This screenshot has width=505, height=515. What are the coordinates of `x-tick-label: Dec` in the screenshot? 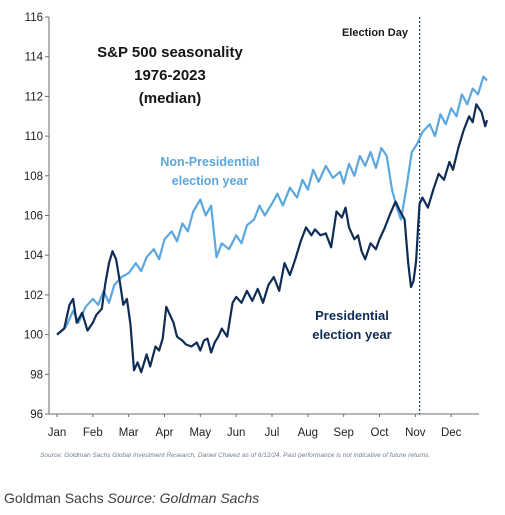 It's located at (451, 433).